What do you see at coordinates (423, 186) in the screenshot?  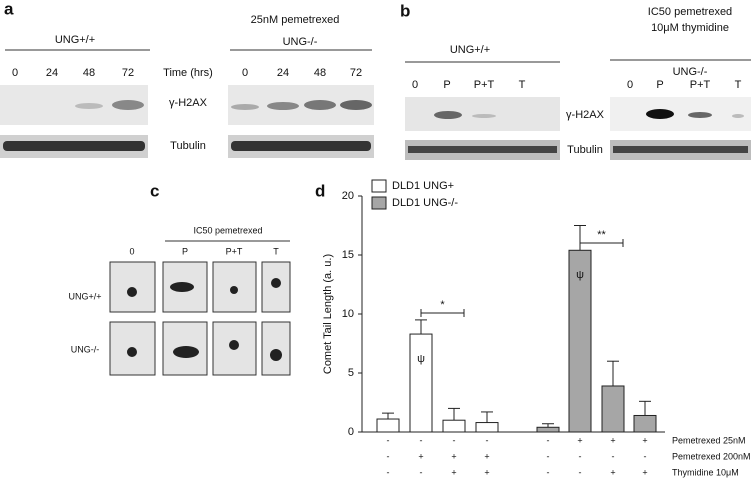 I see `legend-label: DLD1 UNG+` at bounding box center [423, 186].